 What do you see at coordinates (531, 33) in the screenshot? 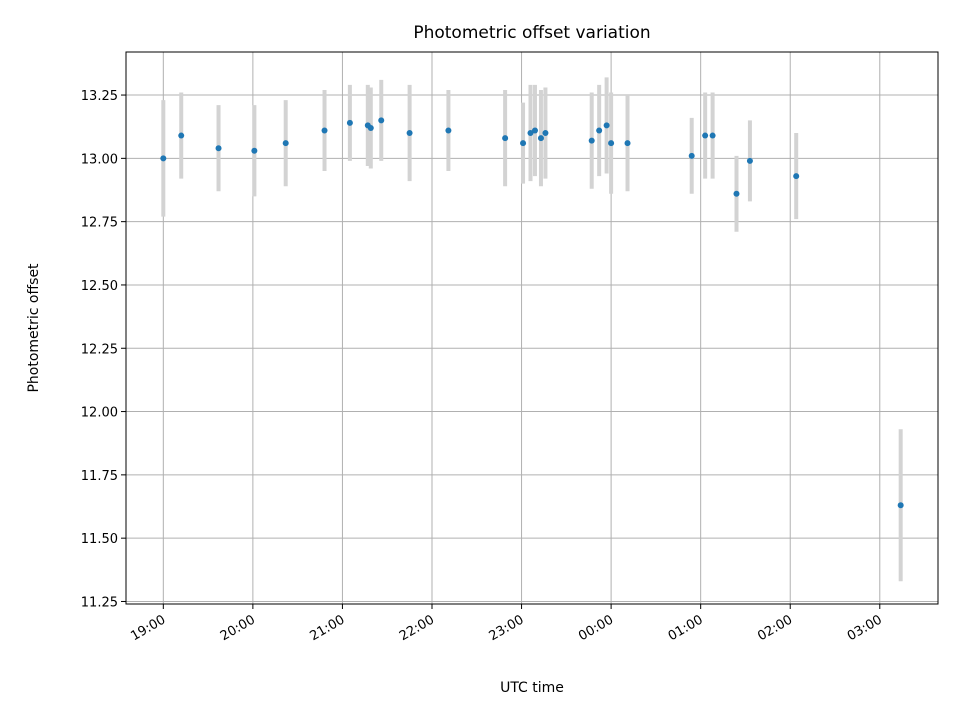
I see `chart-title: Photometric offset variation` at bounding box center [531, 33].